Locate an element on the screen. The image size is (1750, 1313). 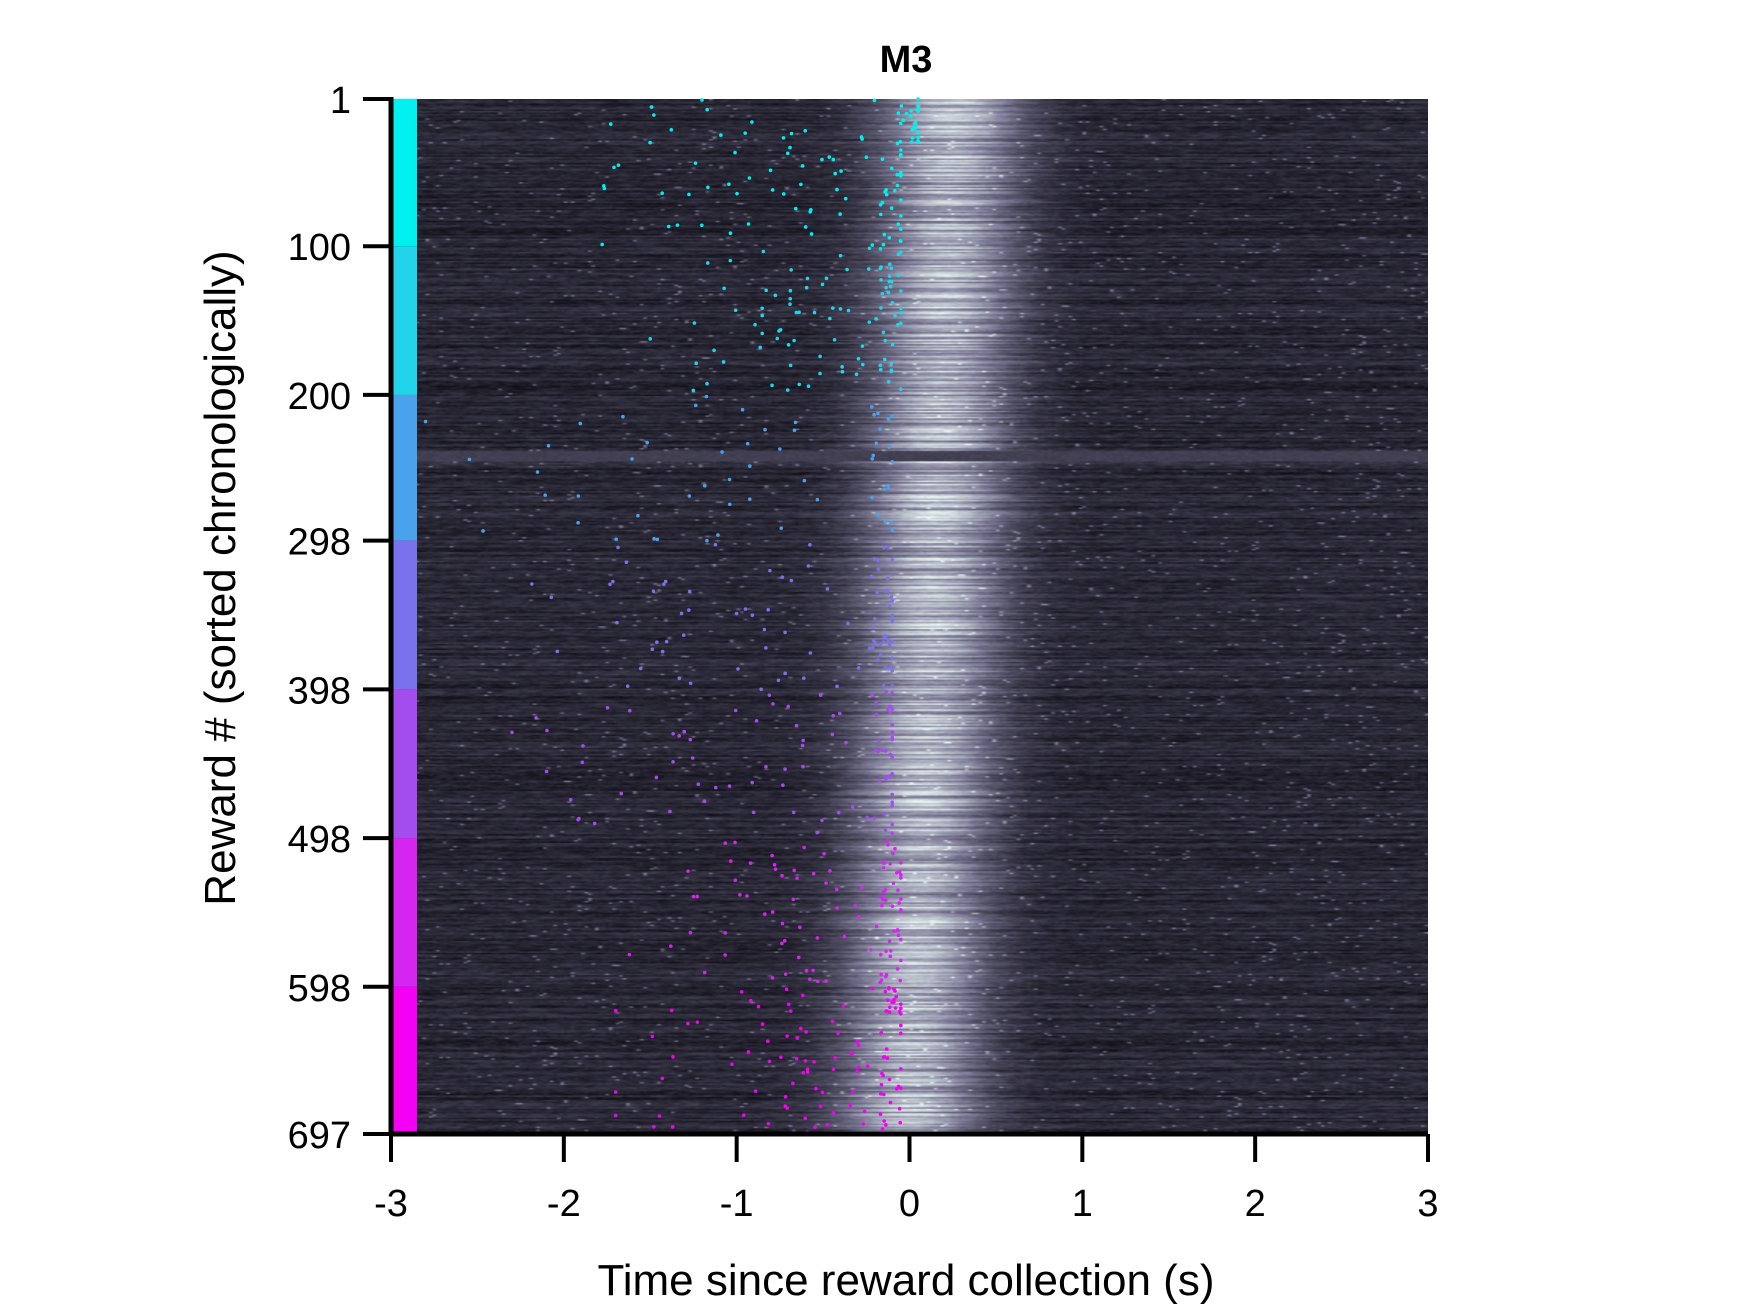
y-tick-label: 398 is located at coordinates (319, 691).